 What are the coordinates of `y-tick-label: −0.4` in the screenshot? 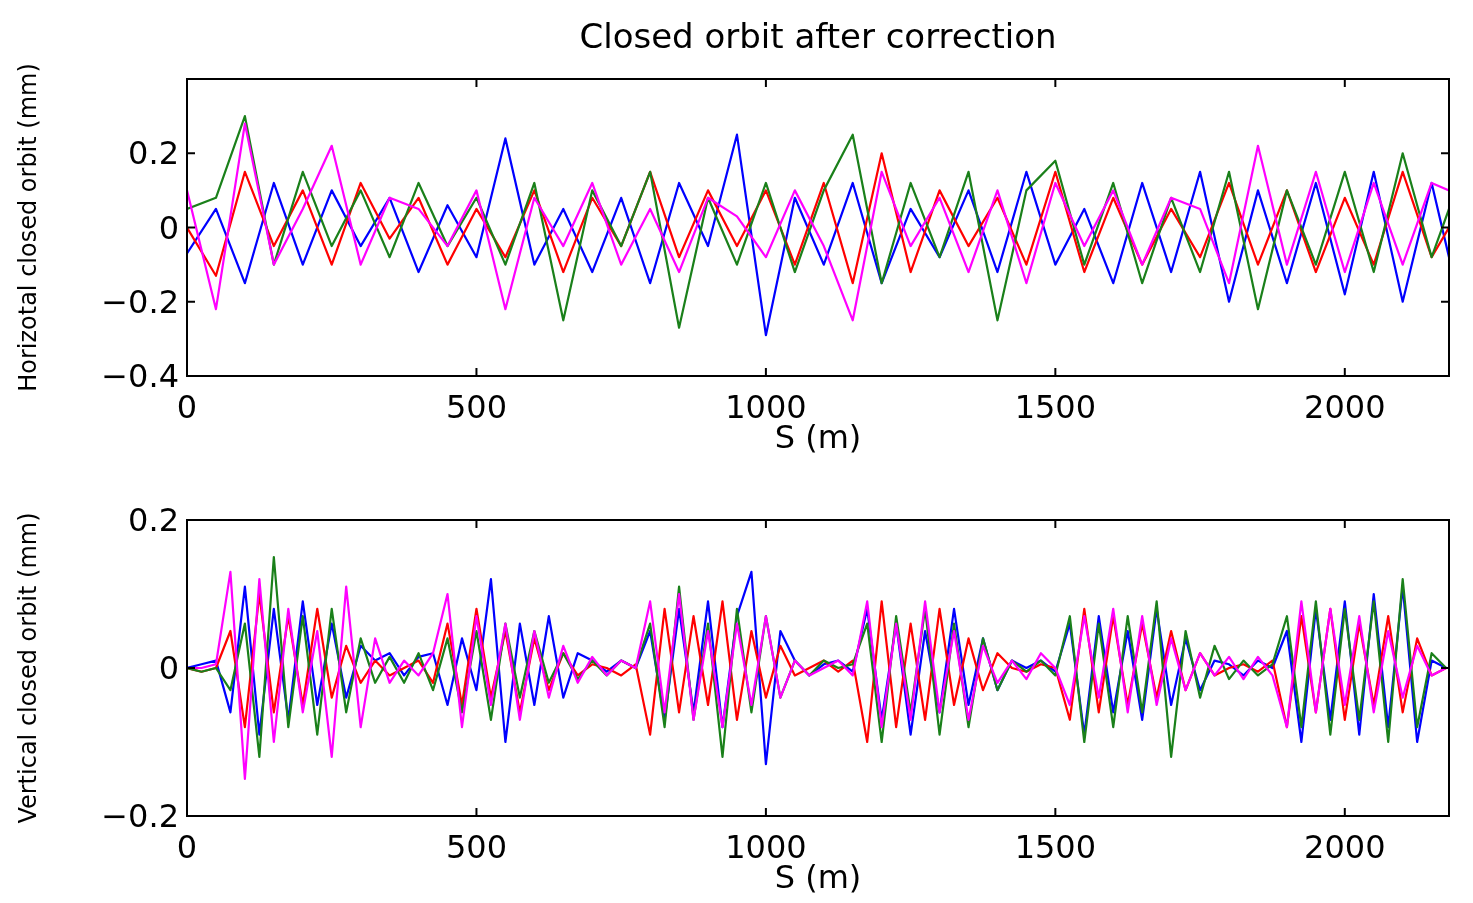 It's located at (140, 376).